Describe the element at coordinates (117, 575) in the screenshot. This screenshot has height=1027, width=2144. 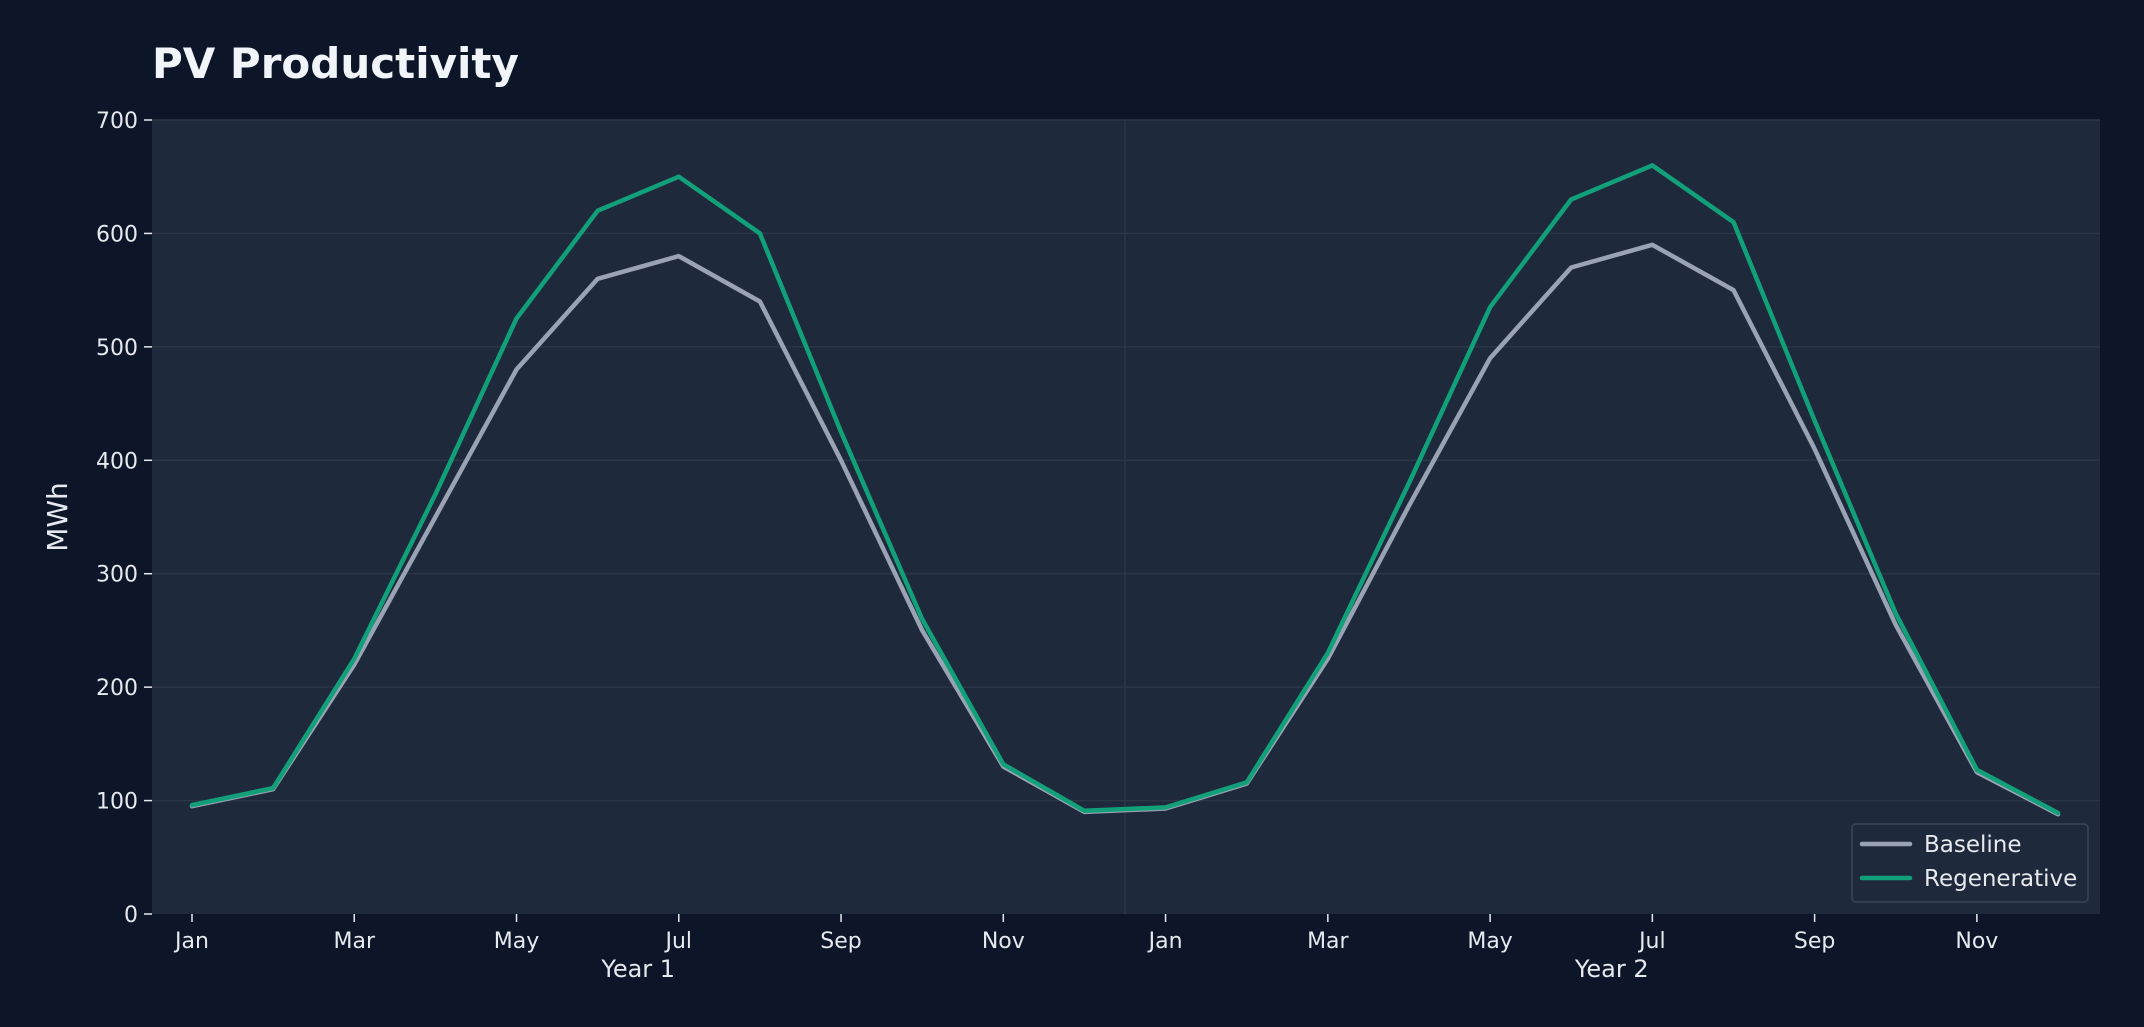
I see `y-tick-label: 300` at that location.